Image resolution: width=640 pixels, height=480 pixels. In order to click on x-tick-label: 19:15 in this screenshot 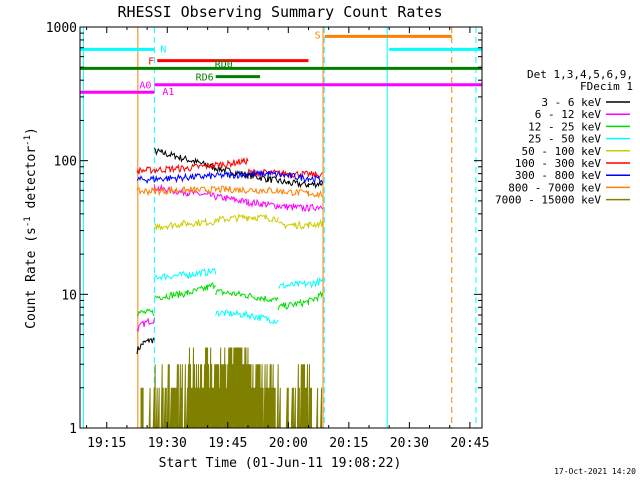, I will do `click(106, 443)`.